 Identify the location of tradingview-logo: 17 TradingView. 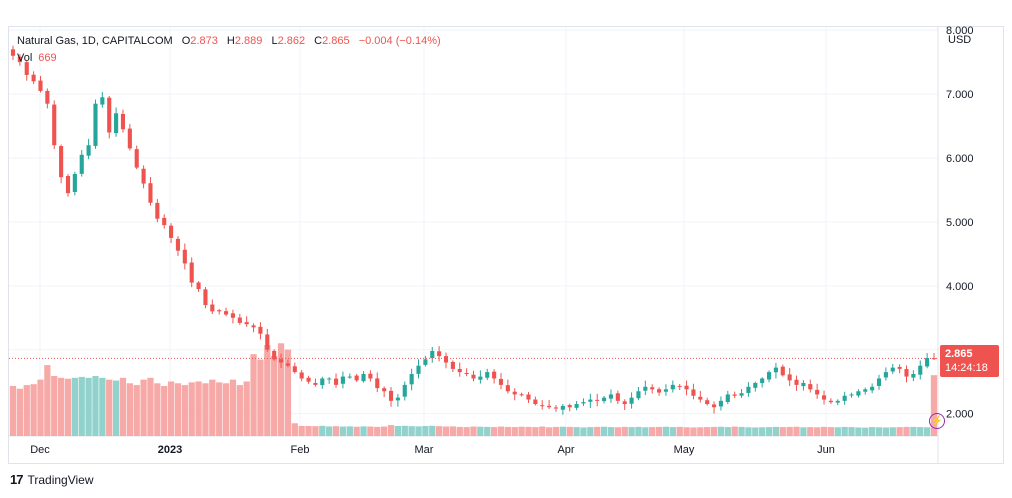
(52, 479).